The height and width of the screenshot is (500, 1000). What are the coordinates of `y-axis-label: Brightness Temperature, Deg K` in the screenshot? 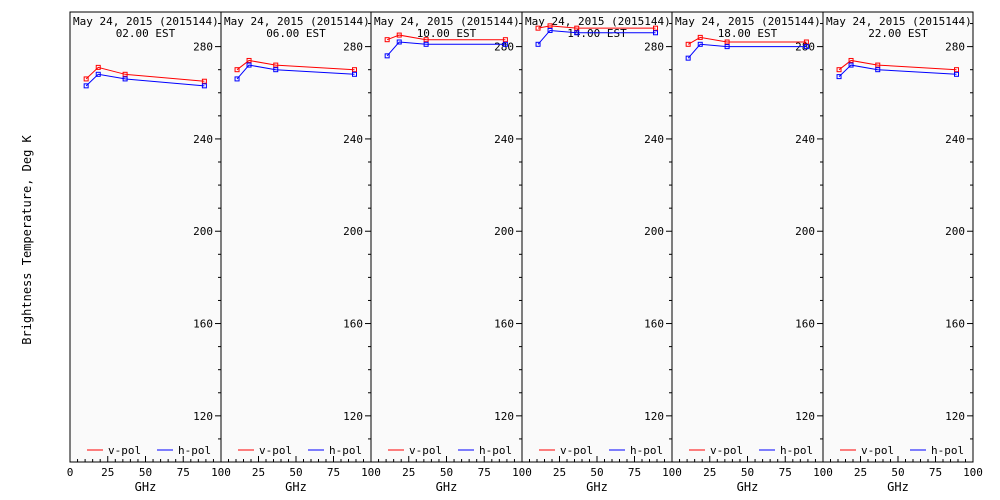 It's located at (27, 239).